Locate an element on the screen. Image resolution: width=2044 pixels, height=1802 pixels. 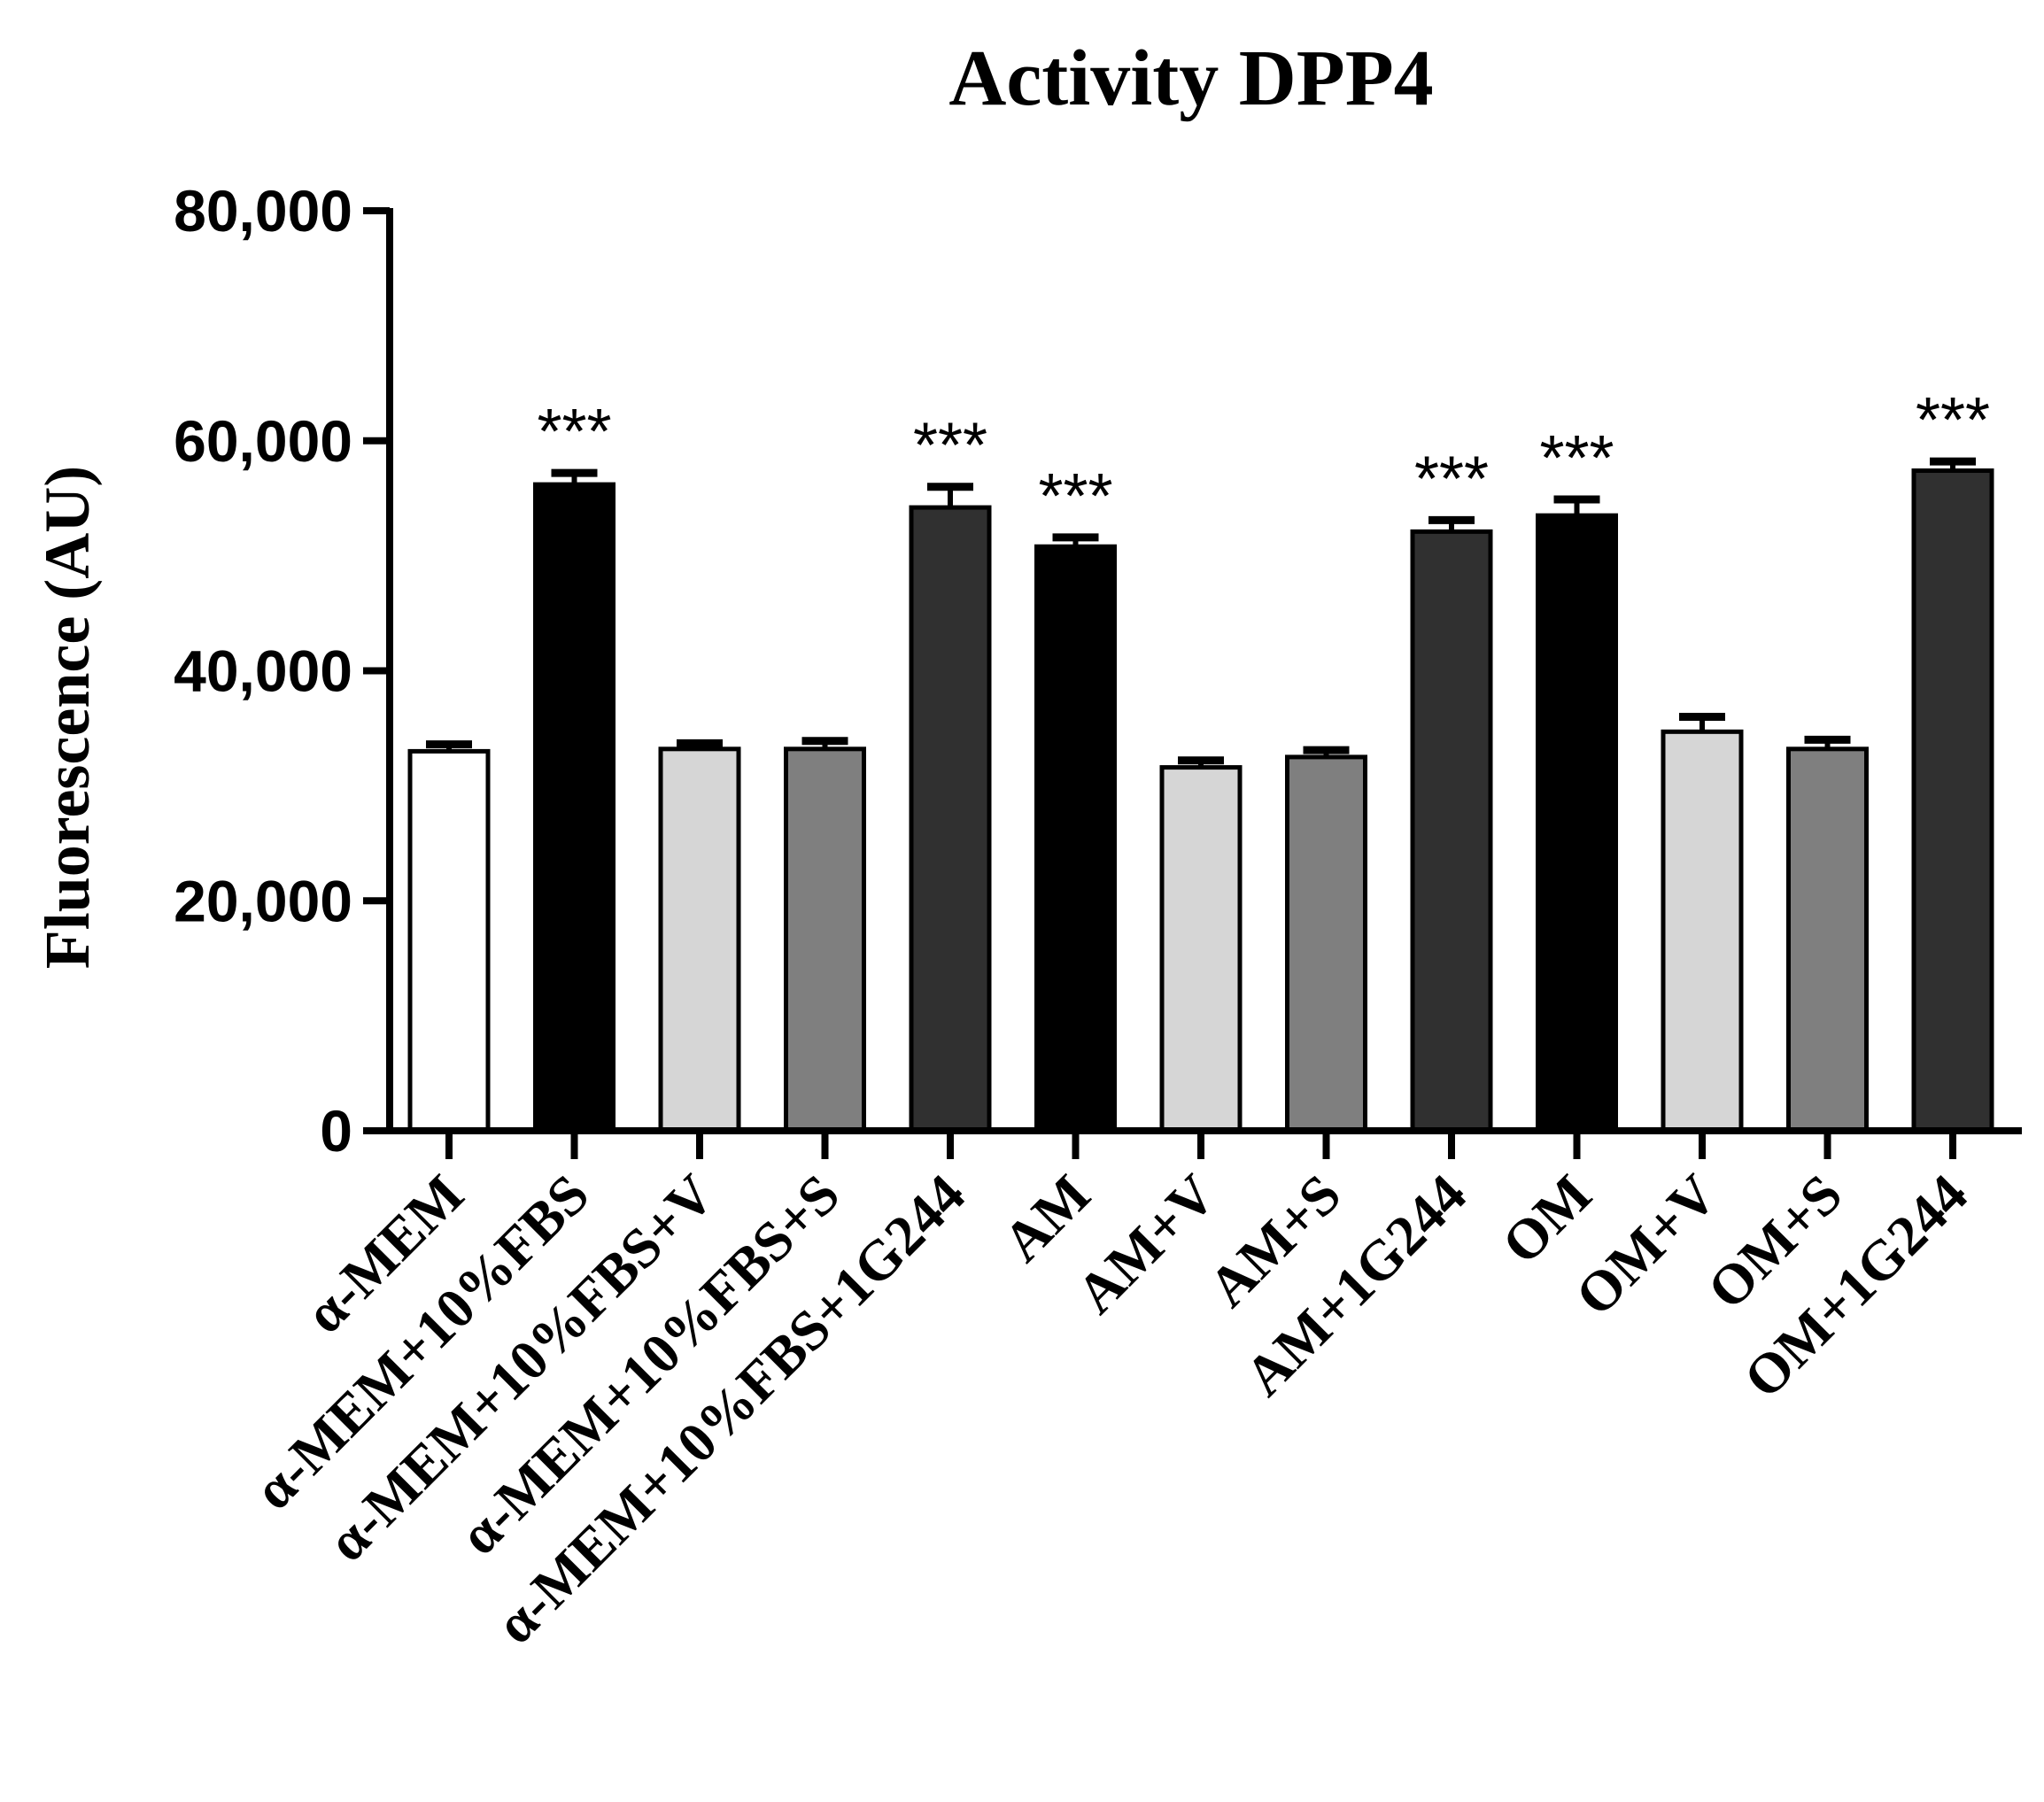
y-tick-label: 0 is located at coordinates (336, 1131).